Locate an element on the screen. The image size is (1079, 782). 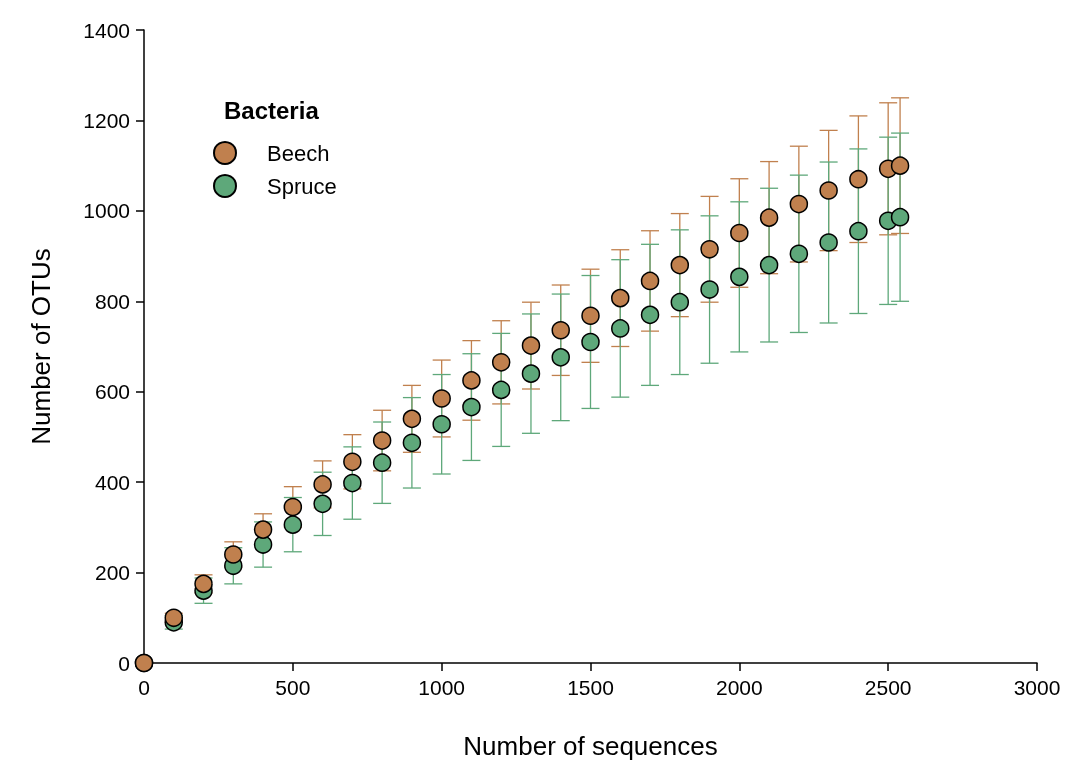
x-tick-label: 1000 is located at coordinates (442, 687).